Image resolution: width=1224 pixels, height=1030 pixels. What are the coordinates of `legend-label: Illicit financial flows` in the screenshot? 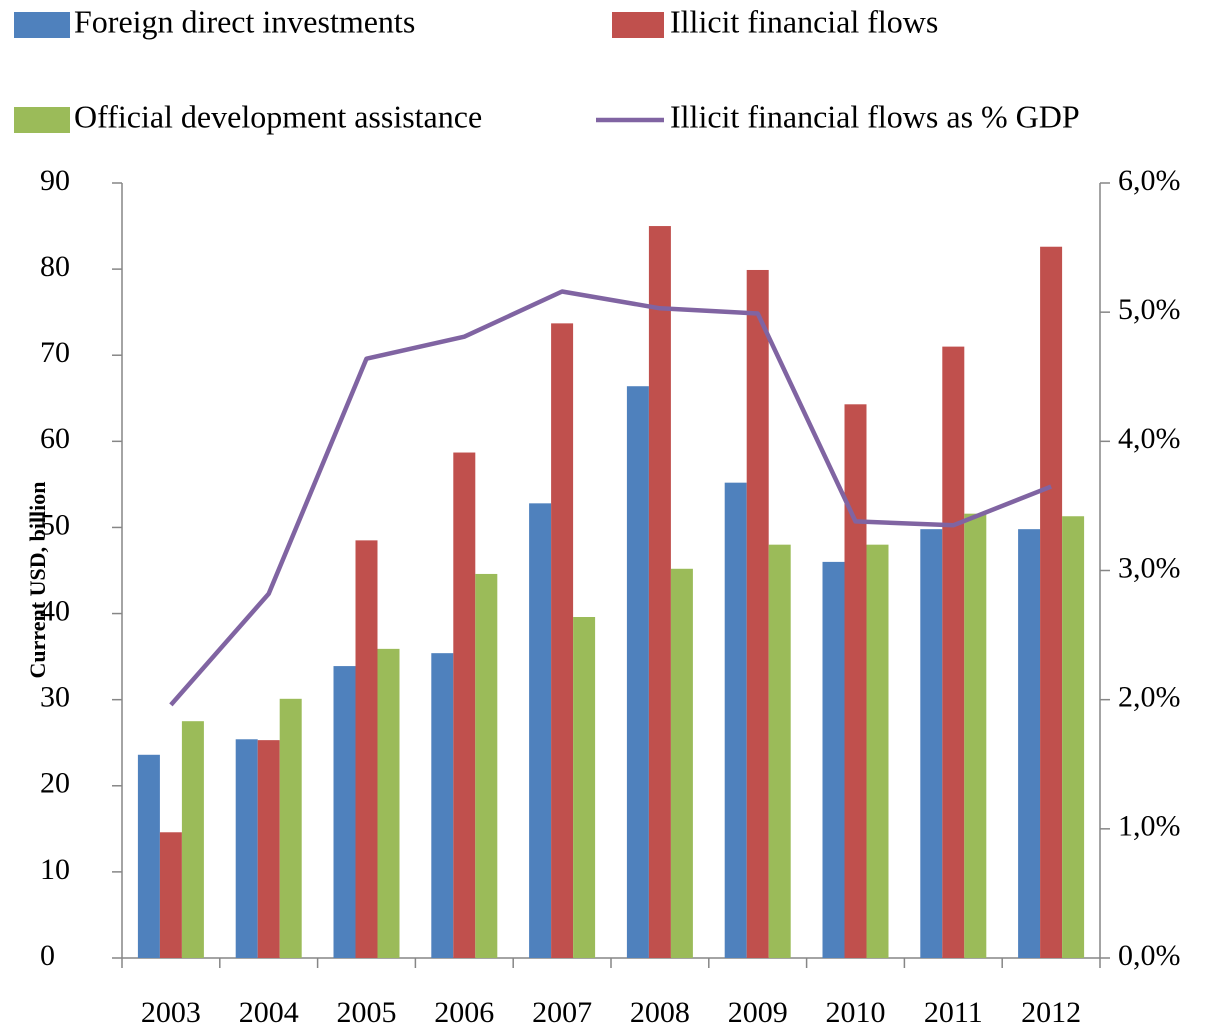 It's located at (804, 21).